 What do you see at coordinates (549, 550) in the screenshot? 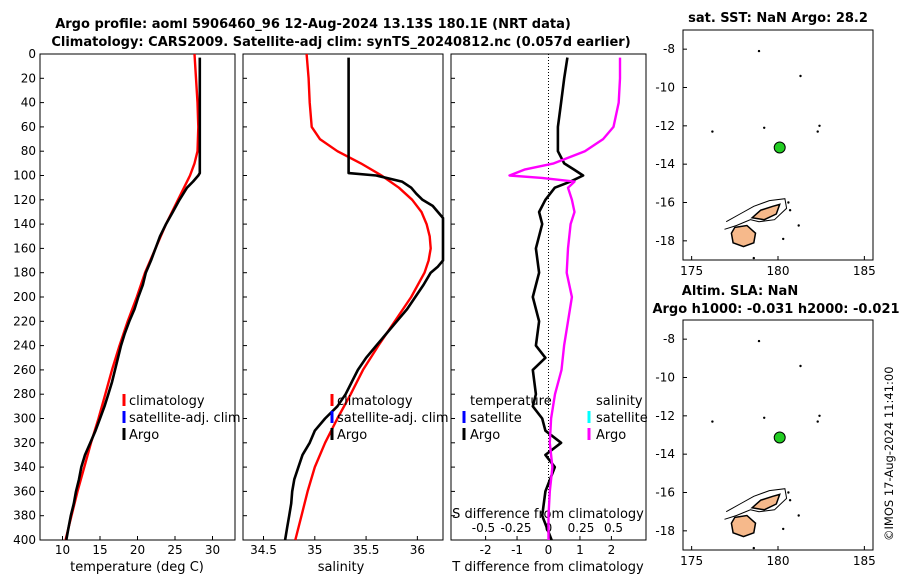
I see `x-tick-label: 0` at bounding box center [549, 550].